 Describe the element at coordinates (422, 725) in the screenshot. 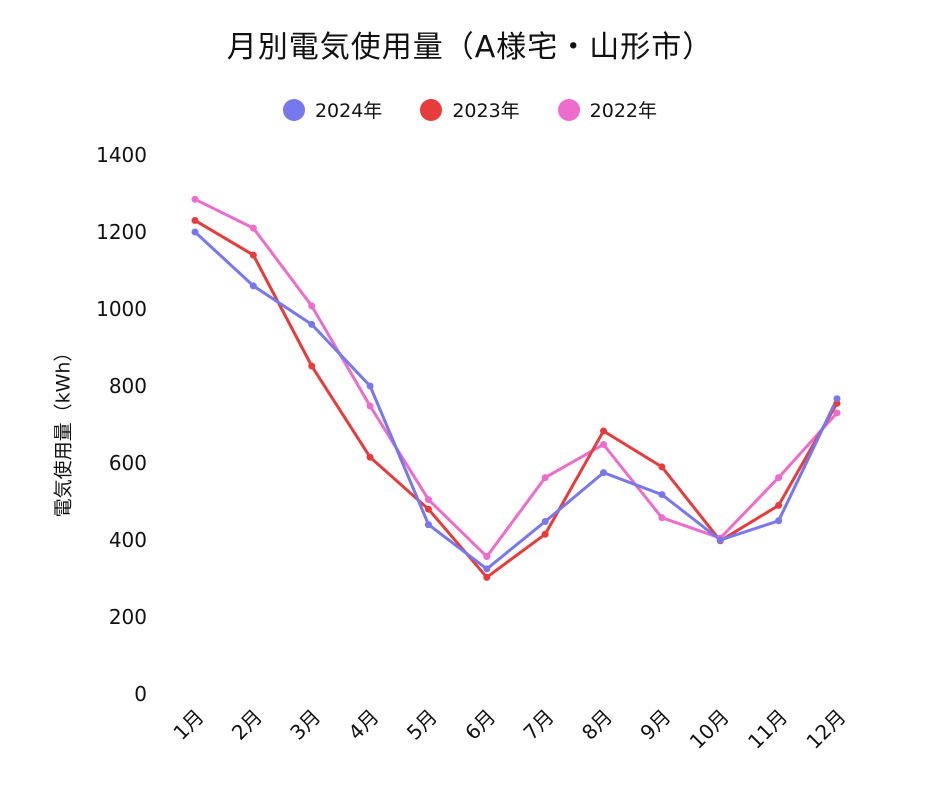

I see `x-tick-label: 5月` at that location.